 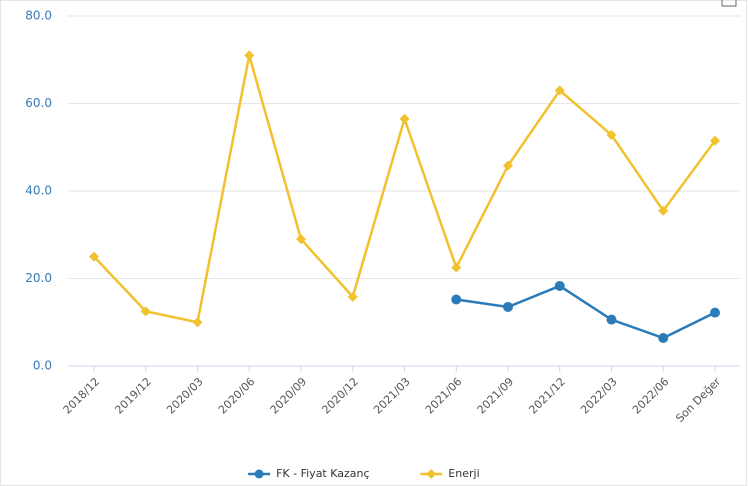 What do you see at coordinates (237, 396) in the screenshot?
I see `x-tick-label: 2020/06` at bounding box center [237, 396].